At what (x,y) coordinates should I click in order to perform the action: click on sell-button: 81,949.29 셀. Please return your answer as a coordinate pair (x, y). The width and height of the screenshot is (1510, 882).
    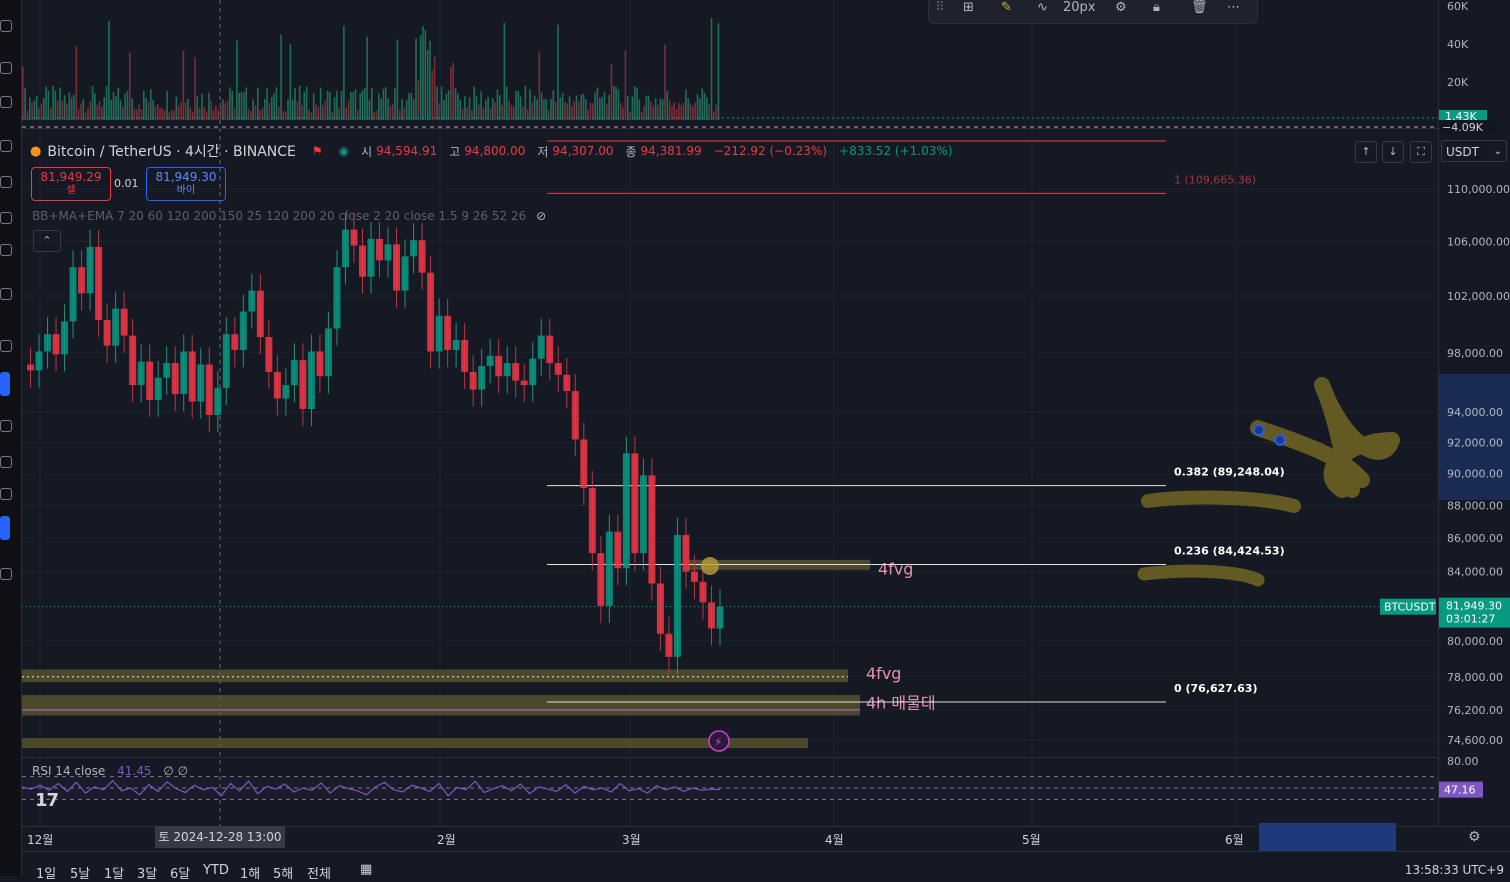
    Looking at the image, I should click on (71, 184).